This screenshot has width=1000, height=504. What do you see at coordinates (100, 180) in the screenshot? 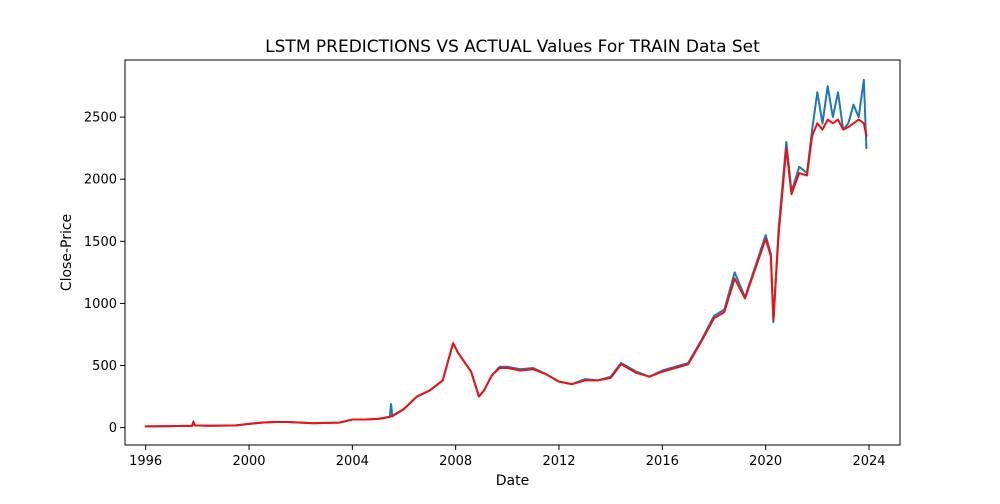
I see `y-tick-label: 2000` at bounding box center [100, 180].